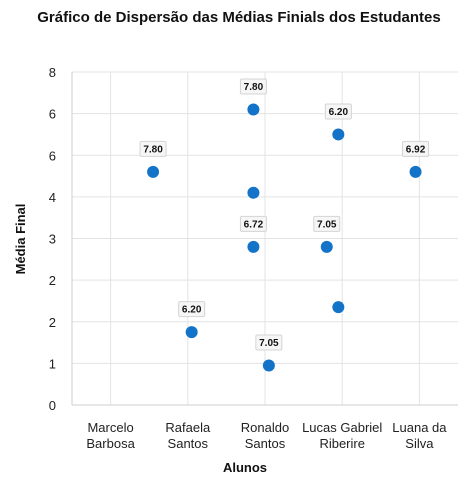 This screenshot has width=464, height=481. I want to click on x-axis-title: Alunos, so click(245, 467).